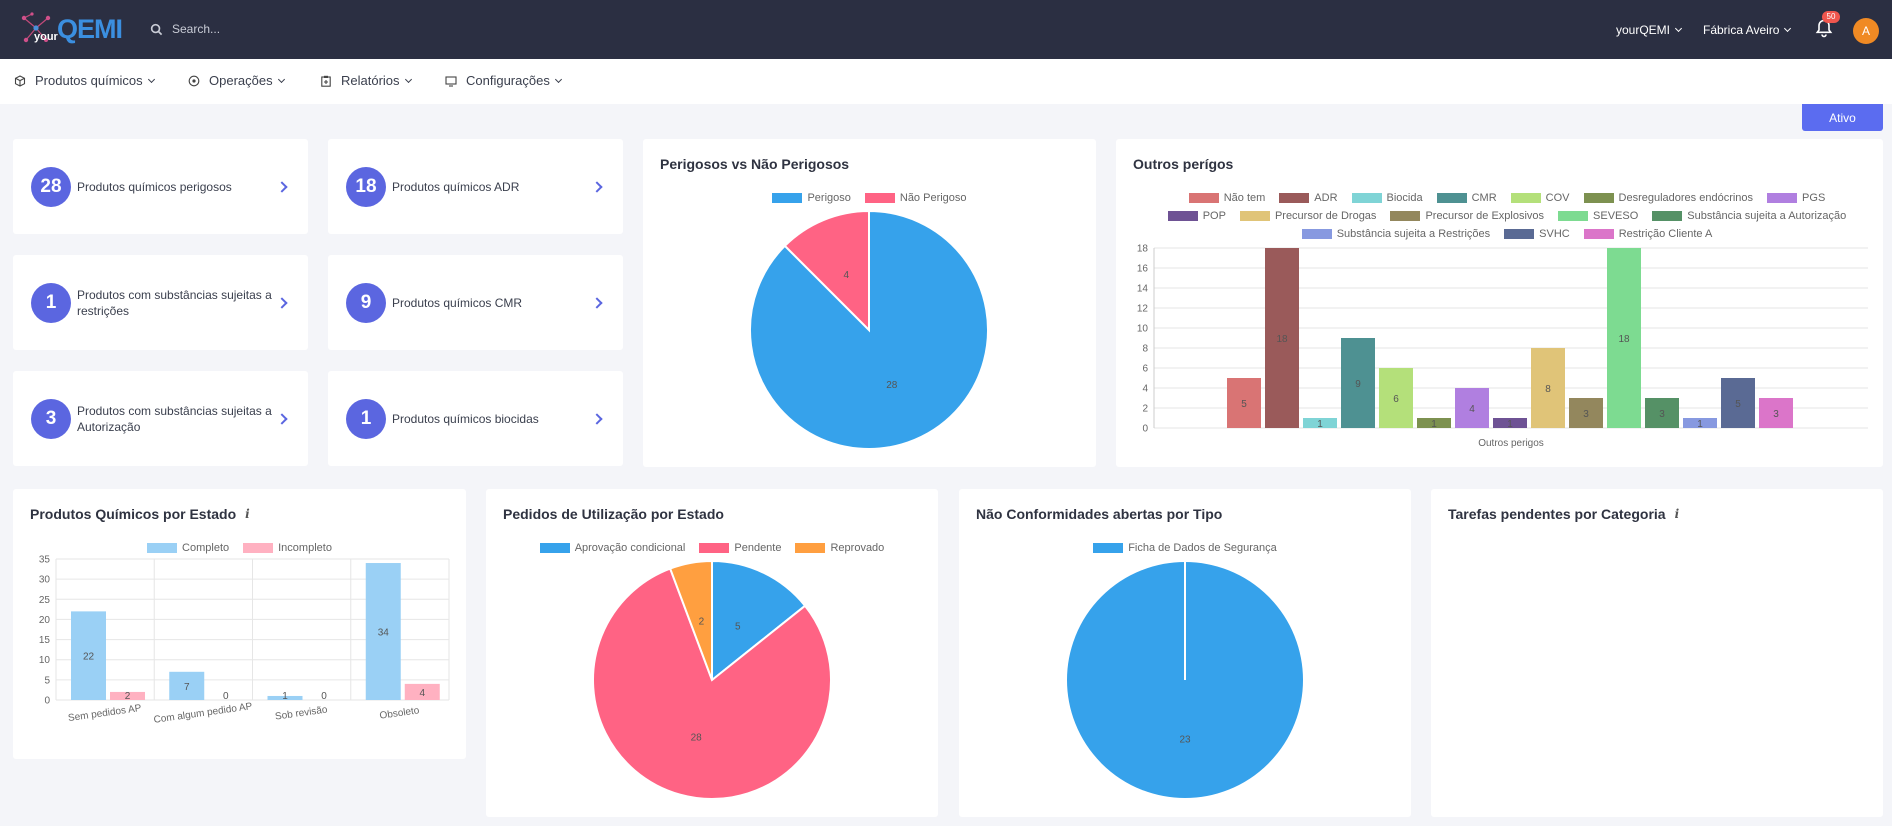 This screenshot has height=826, width=1892. I want to click on nav-relatorios: Relatórios, so click(366, 80).